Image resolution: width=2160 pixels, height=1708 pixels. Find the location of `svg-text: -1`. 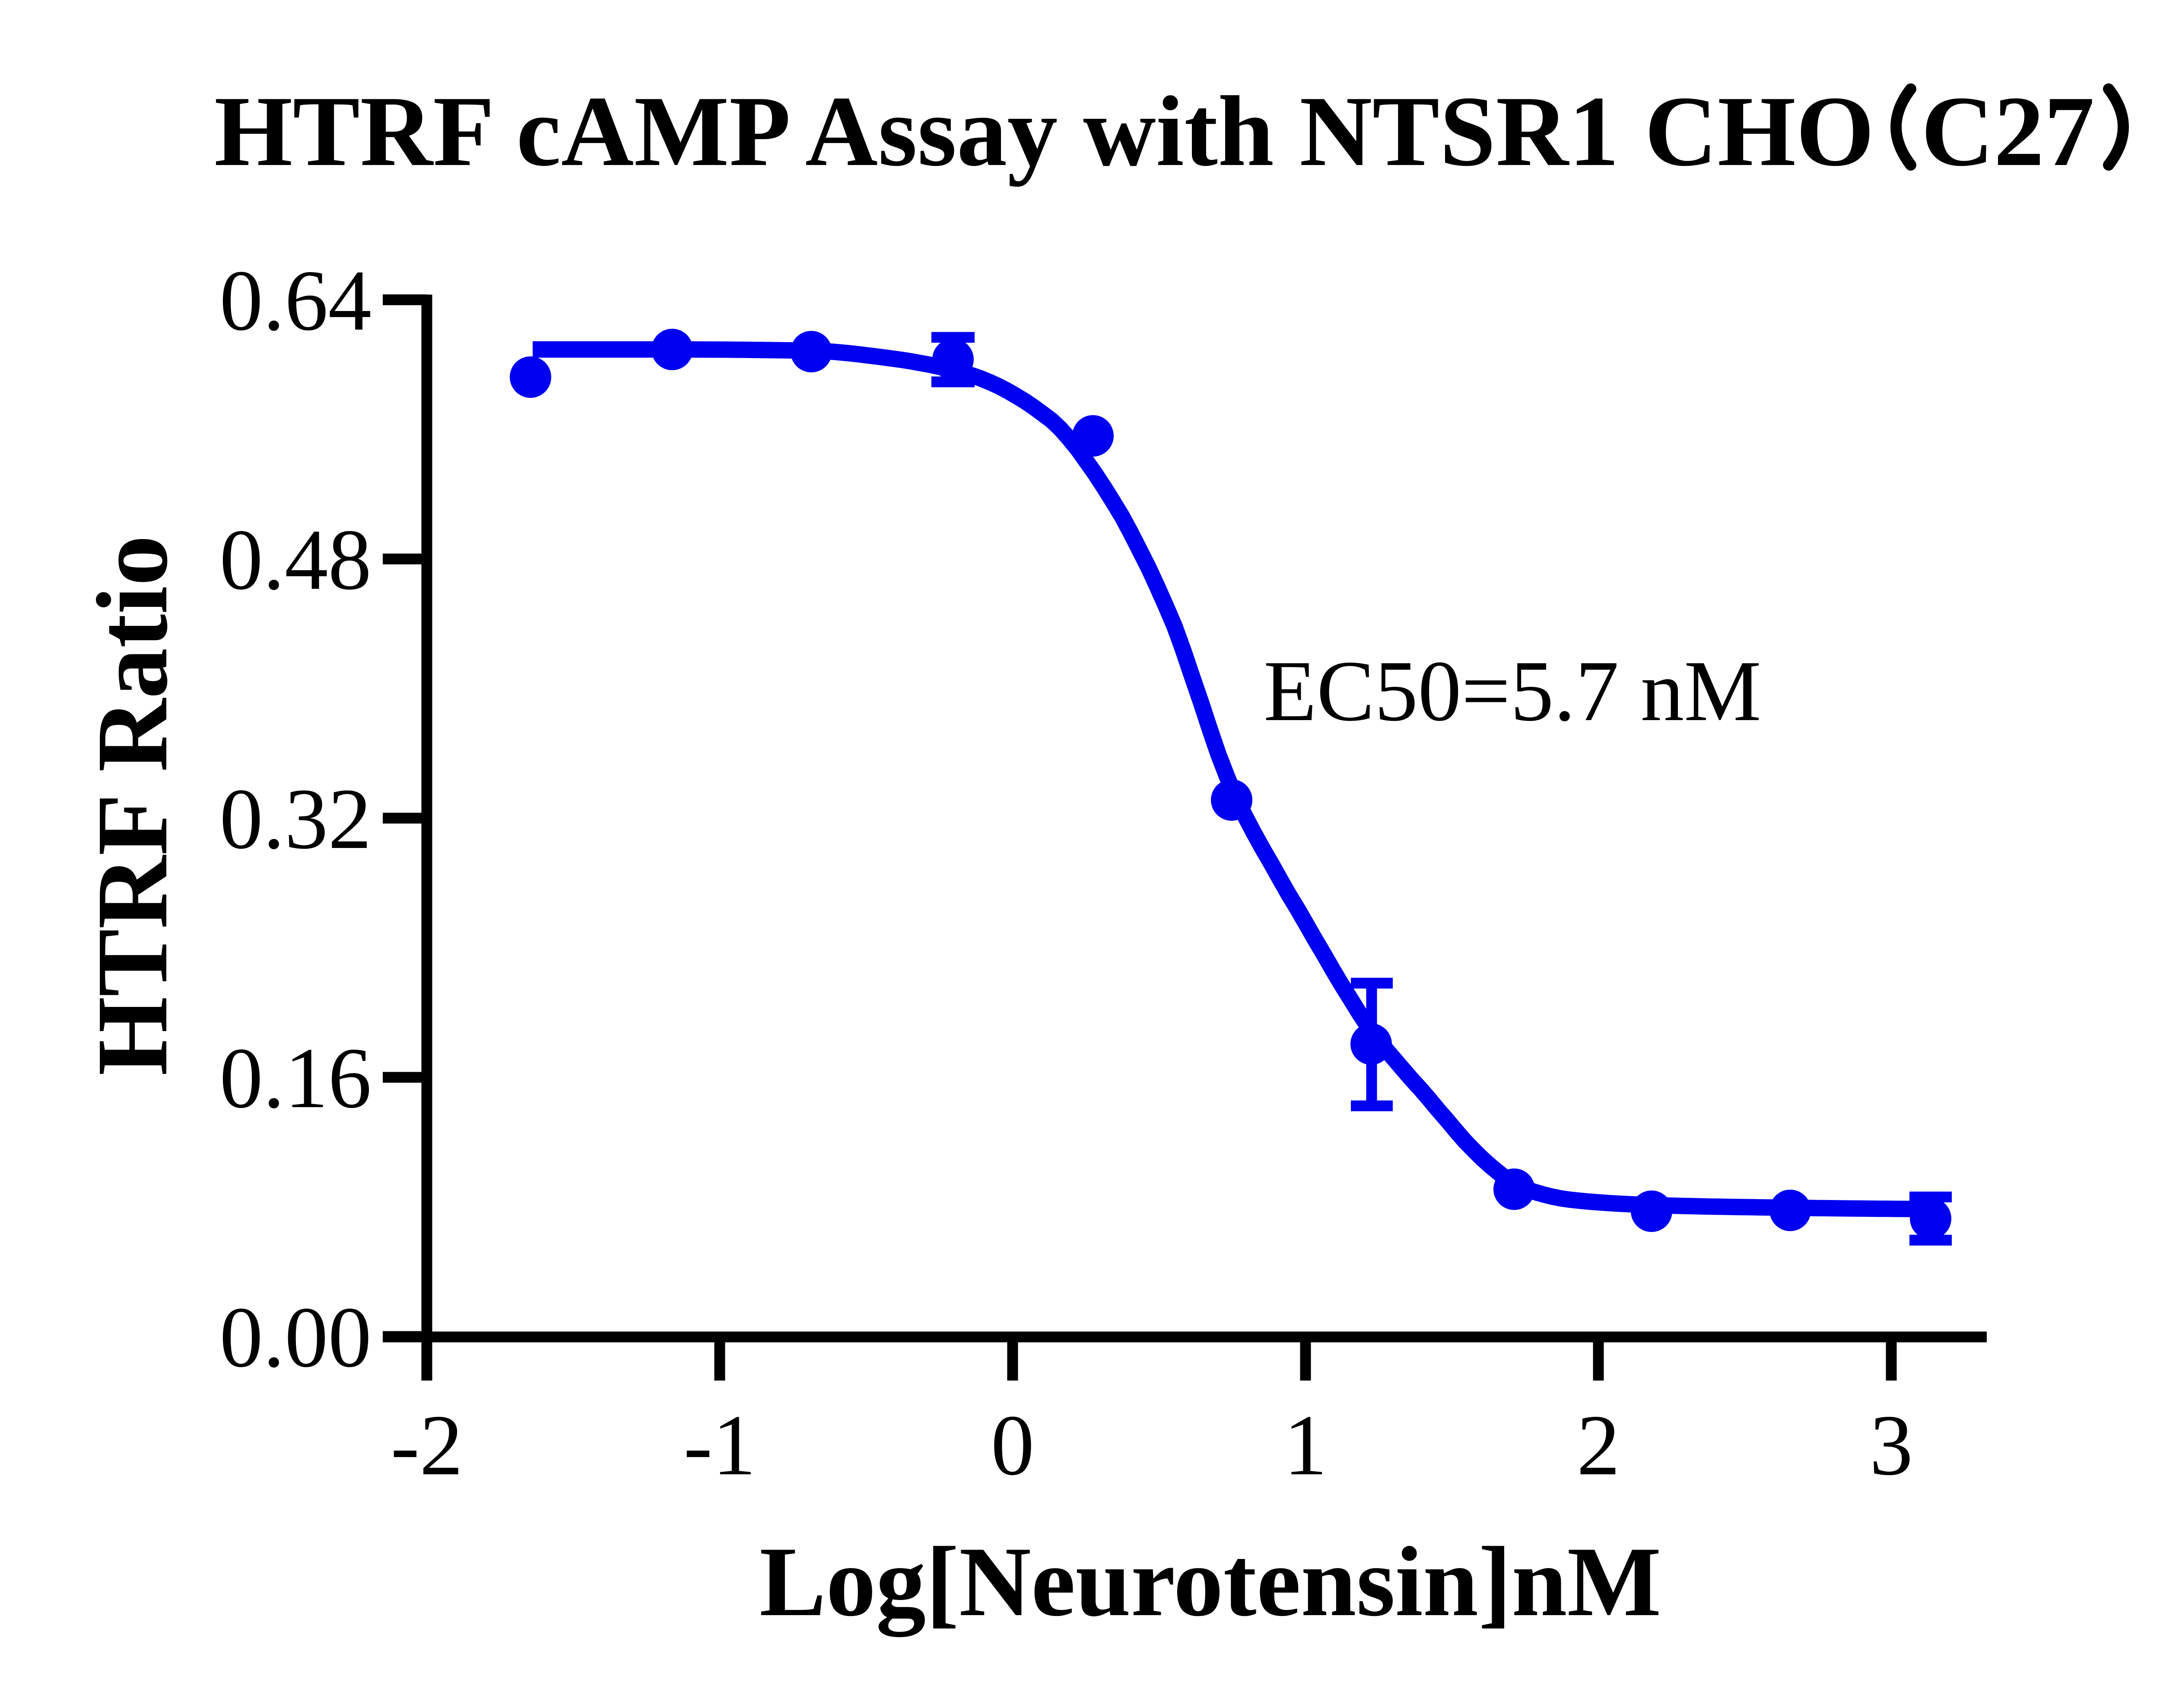

svg-text: -1 is located at coordinates (719, 1445).